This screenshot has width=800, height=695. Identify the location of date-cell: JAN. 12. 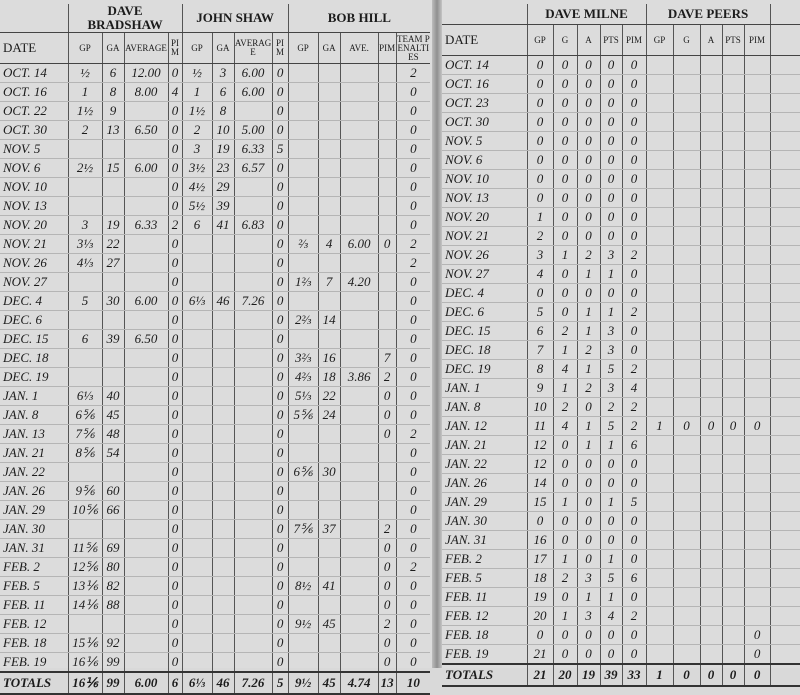
(484, 426).